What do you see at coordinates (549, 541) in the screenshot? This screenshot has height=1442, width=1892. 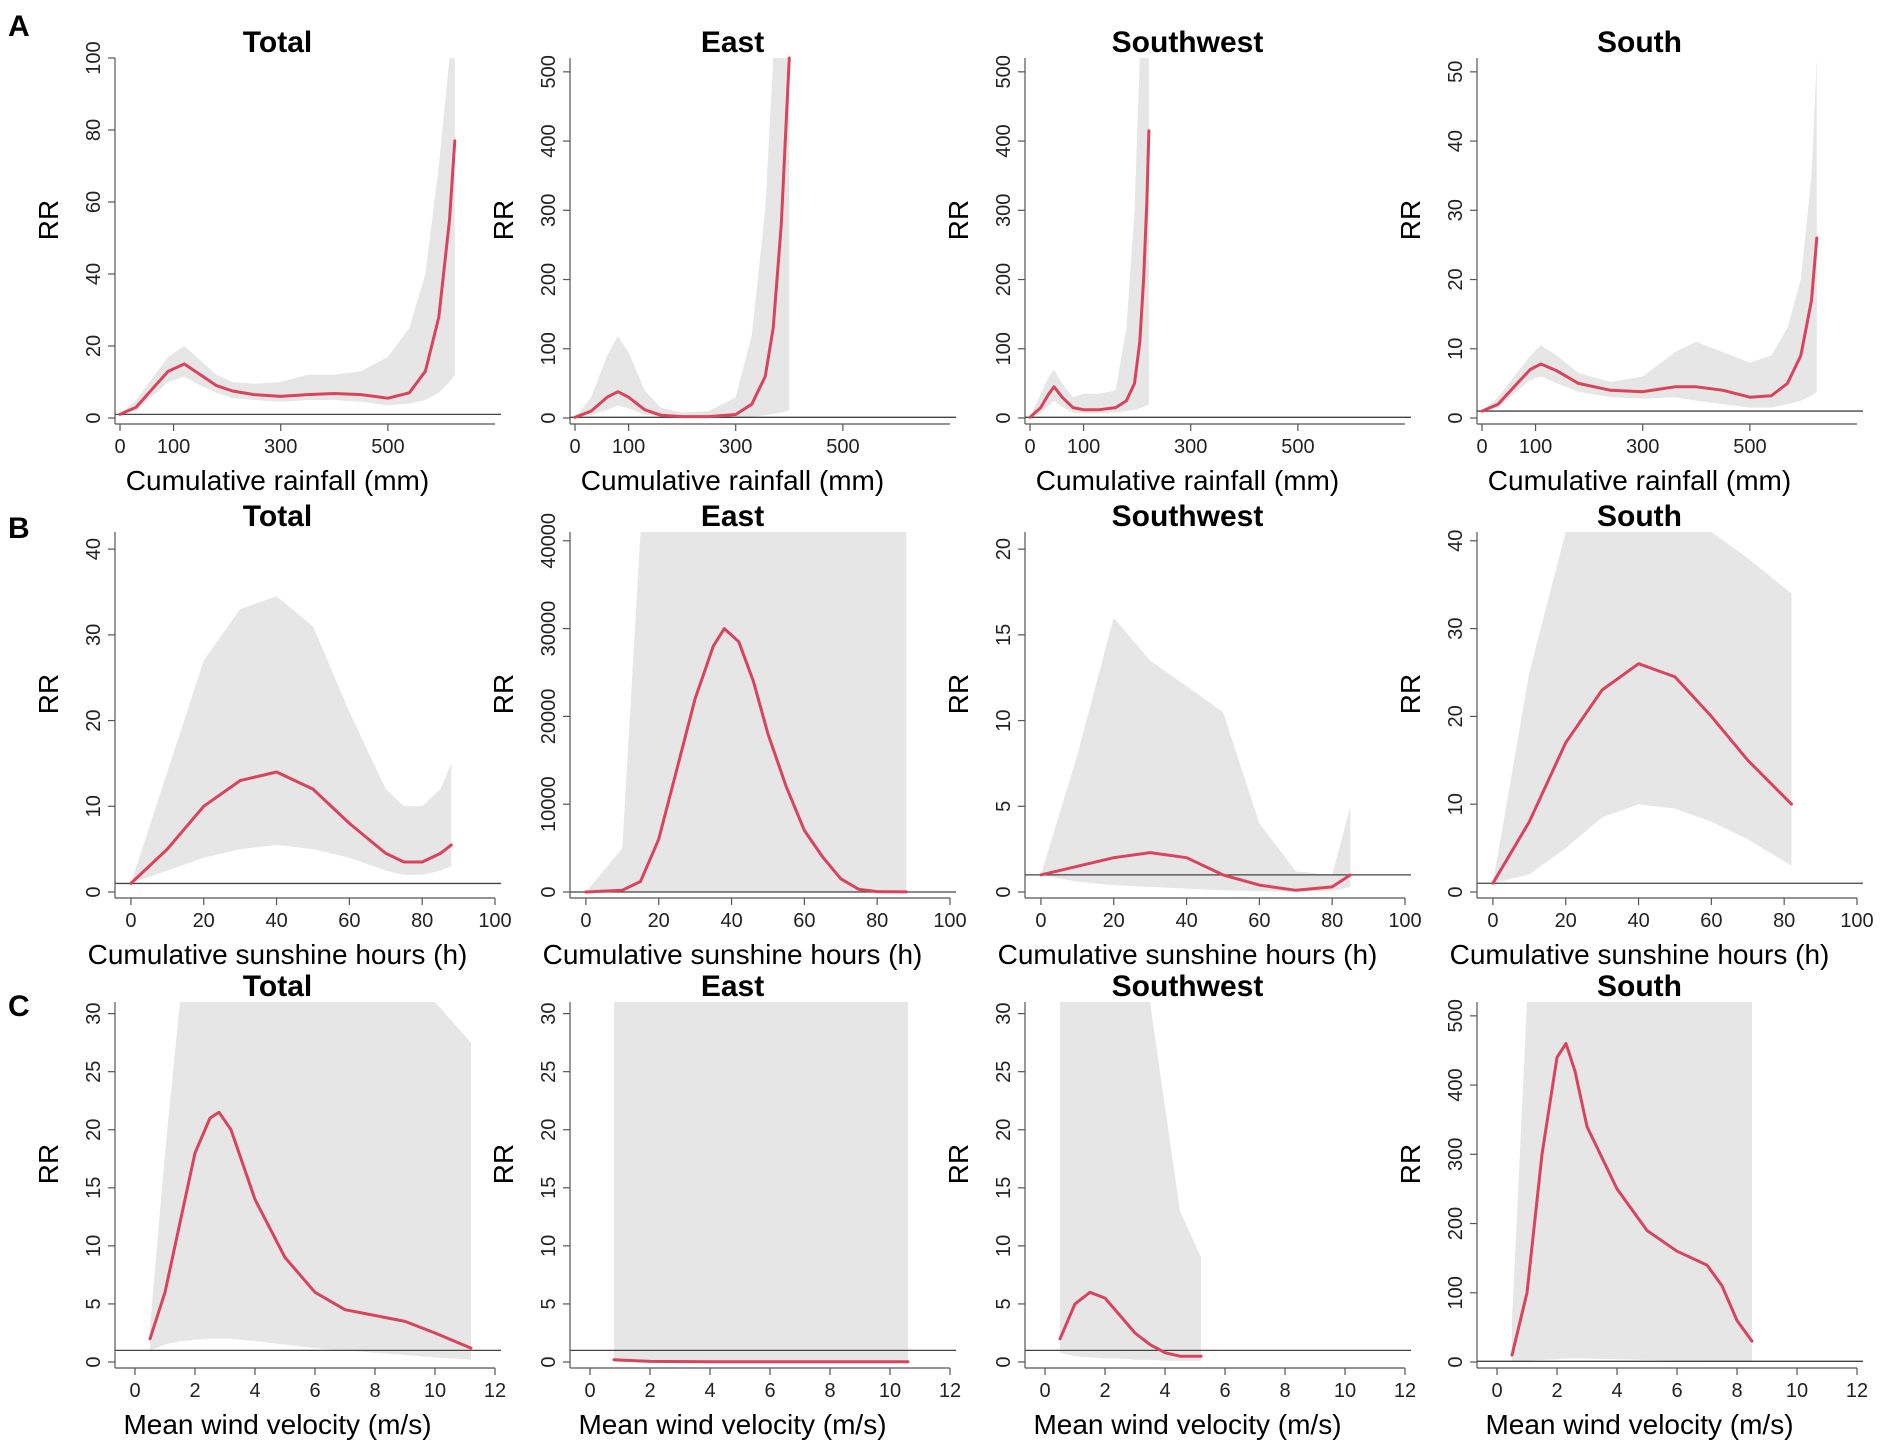 I see `y-tick-label: 40000` at bounding box center [549, 541].